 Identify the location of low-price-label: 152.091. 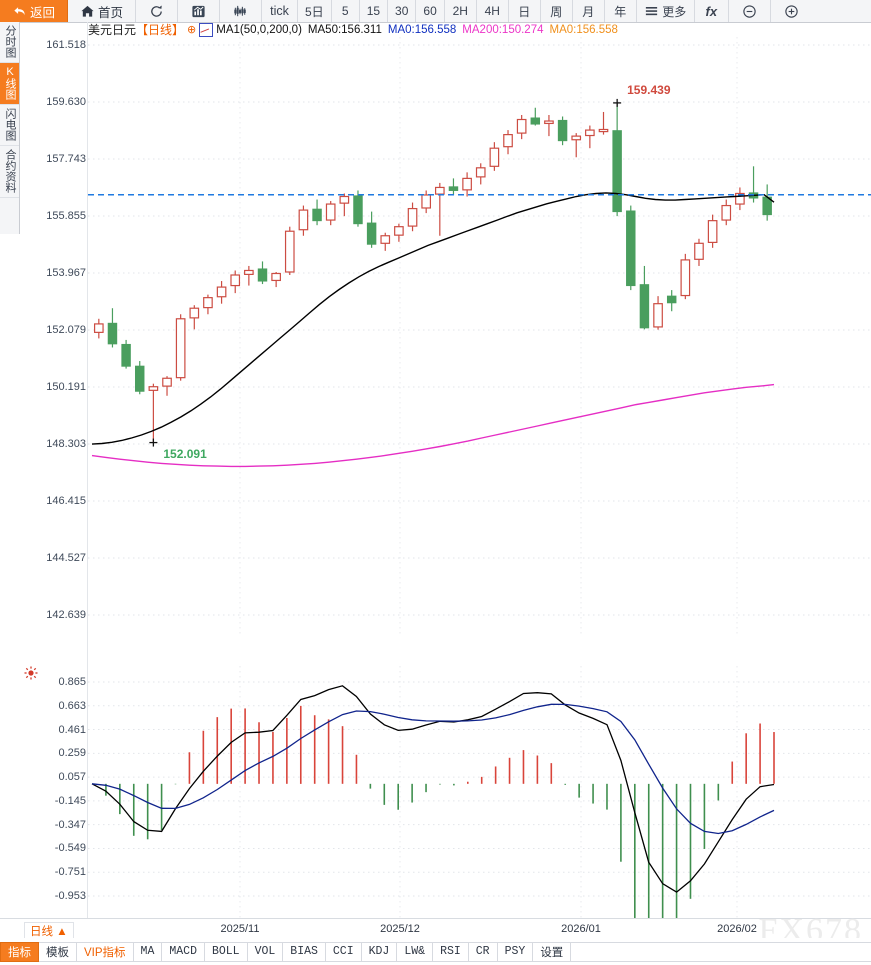
(185, 453).